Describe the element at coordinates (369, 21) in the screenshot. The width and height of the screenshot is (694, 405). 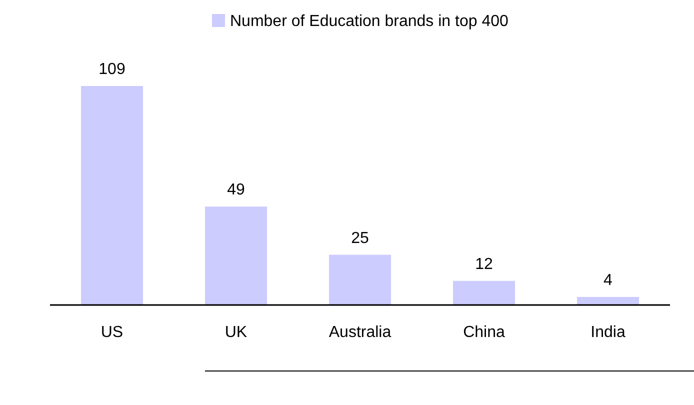
I see `legend-label: Number of Education brands in top 400` at that location.